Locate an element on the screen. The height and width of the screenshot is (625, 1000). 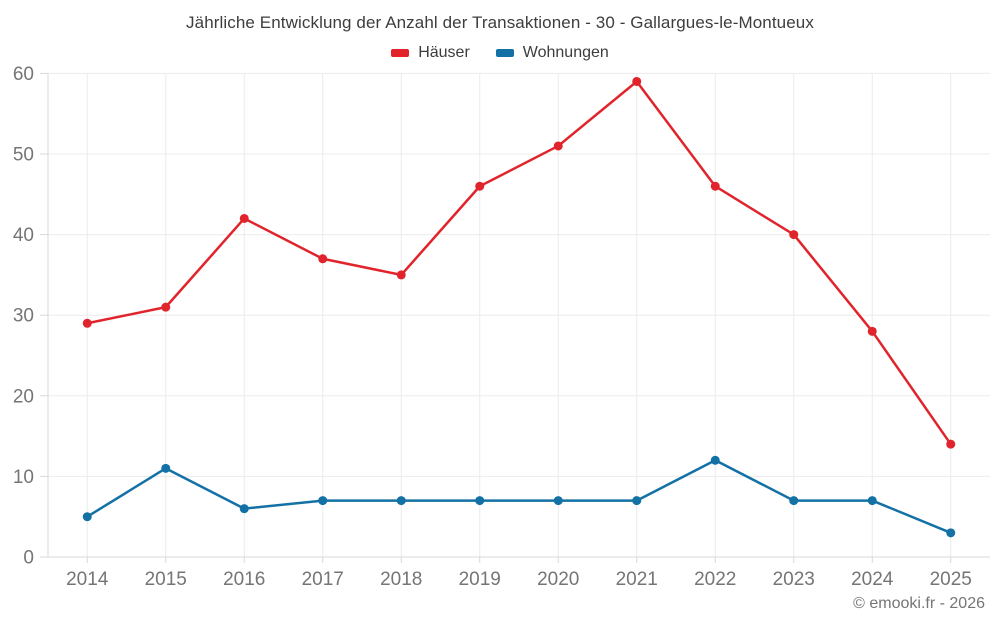
data-point-wohnungen-2021 is located at coordinates (637, 501).